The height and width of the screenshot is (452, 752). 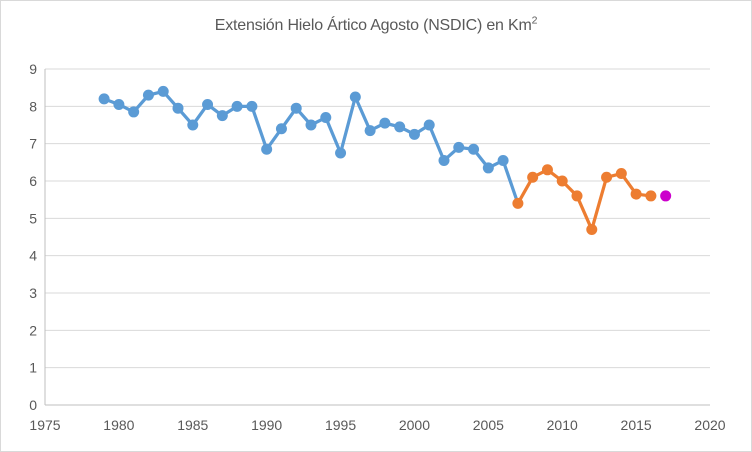 What do you see at coordinates (562, 181) in the screenshot?
I see `data-point-2010` at bounding box center [562, 181].